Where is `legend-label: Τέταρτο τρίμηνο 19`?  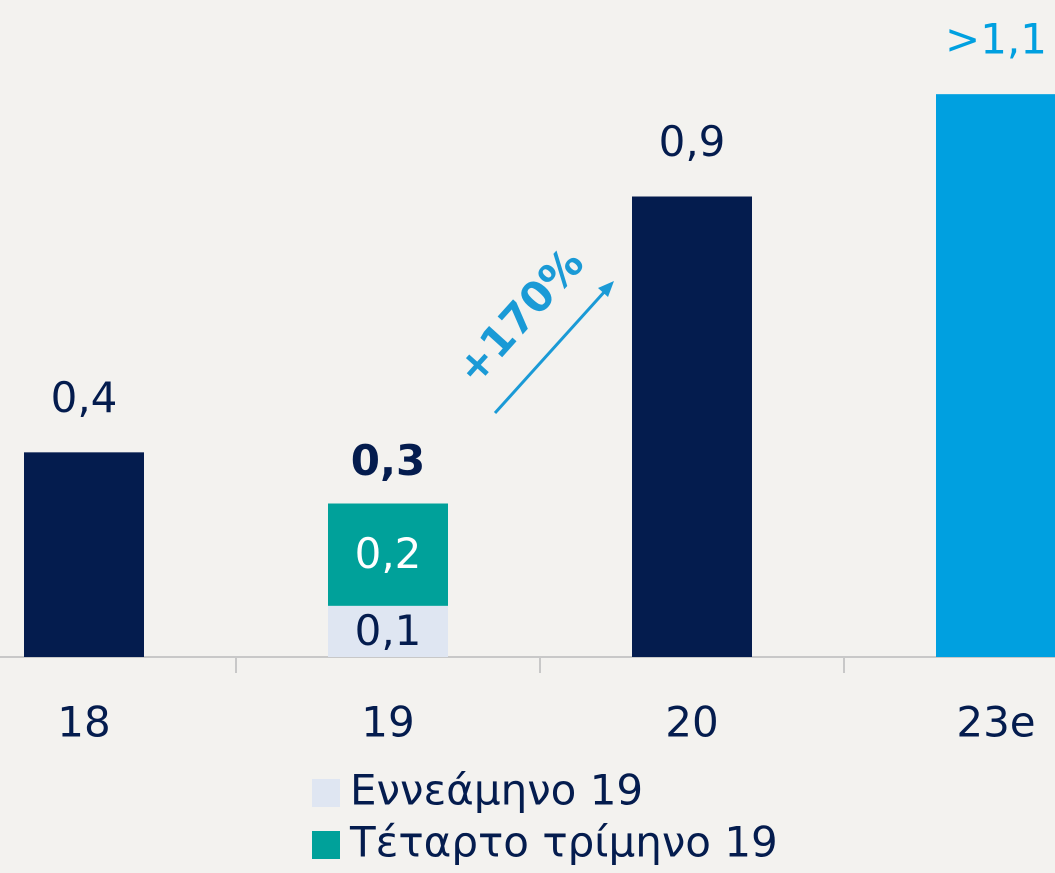
legend-label: Τέταρτο τρίμηνο 19 is located at coordinates (563, 842).